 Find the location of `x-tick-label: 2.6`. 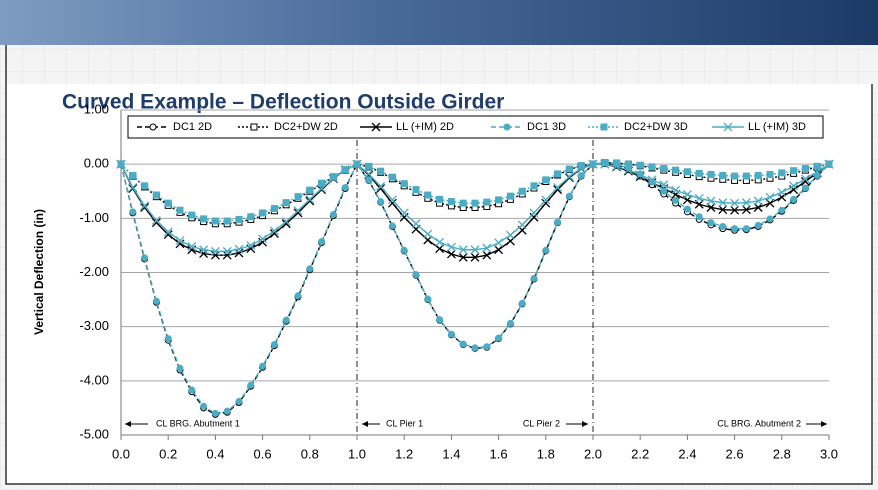

x-tick-label: 2.6 is located at coordinates (735, 453).